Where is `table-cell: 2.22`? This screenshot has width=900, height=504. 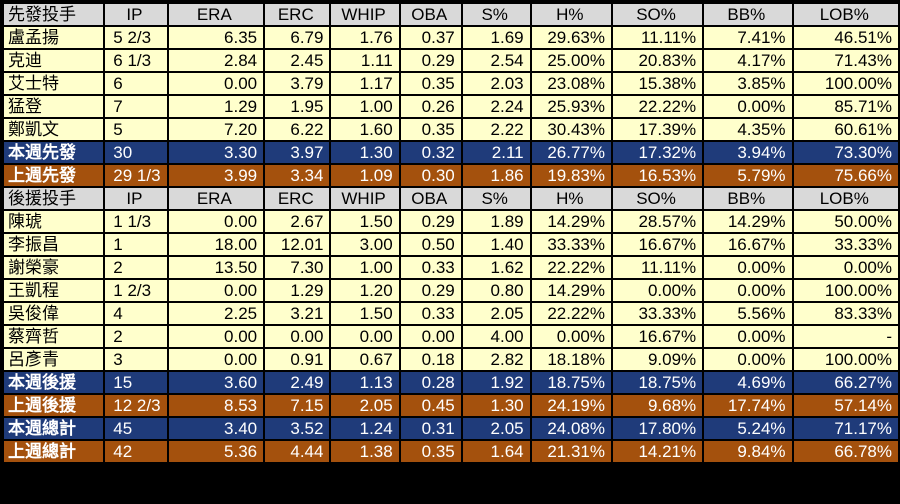 table-cell: 2.22 is located at coordinates (496, 129).